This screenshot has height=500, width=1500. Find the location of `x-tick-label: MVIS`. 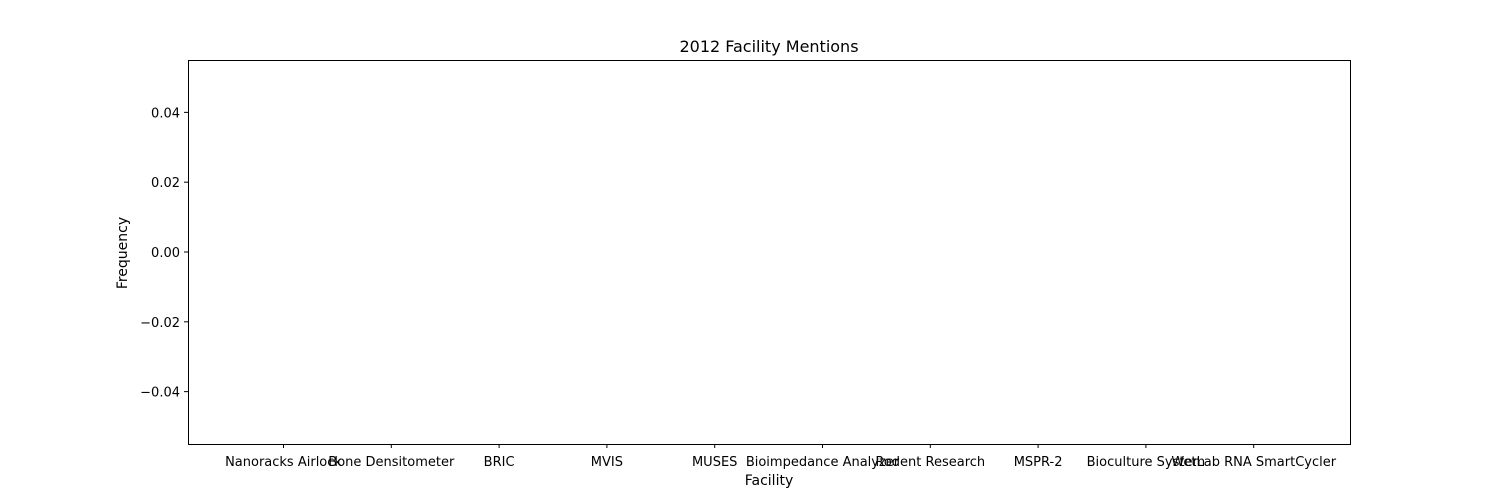

x-tick-label: MVIS is located at coordinates (607, 462).